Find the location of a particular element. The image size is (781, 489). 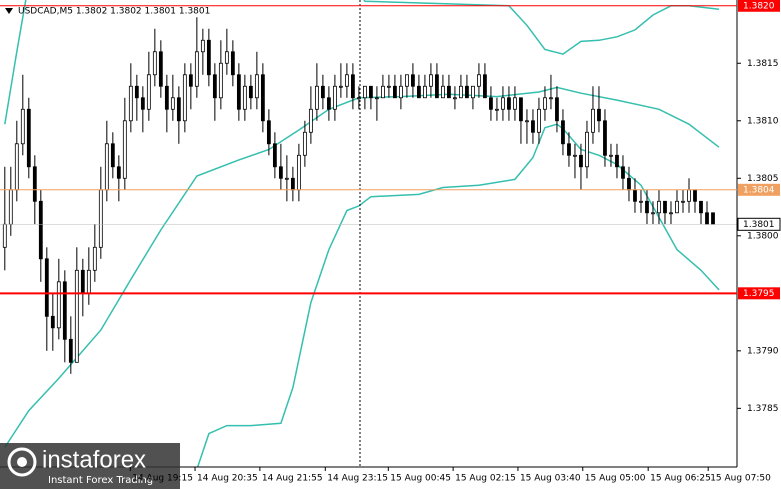

x-tick-label: 15 Aug 02:15 is located at coordinates (485, 479).